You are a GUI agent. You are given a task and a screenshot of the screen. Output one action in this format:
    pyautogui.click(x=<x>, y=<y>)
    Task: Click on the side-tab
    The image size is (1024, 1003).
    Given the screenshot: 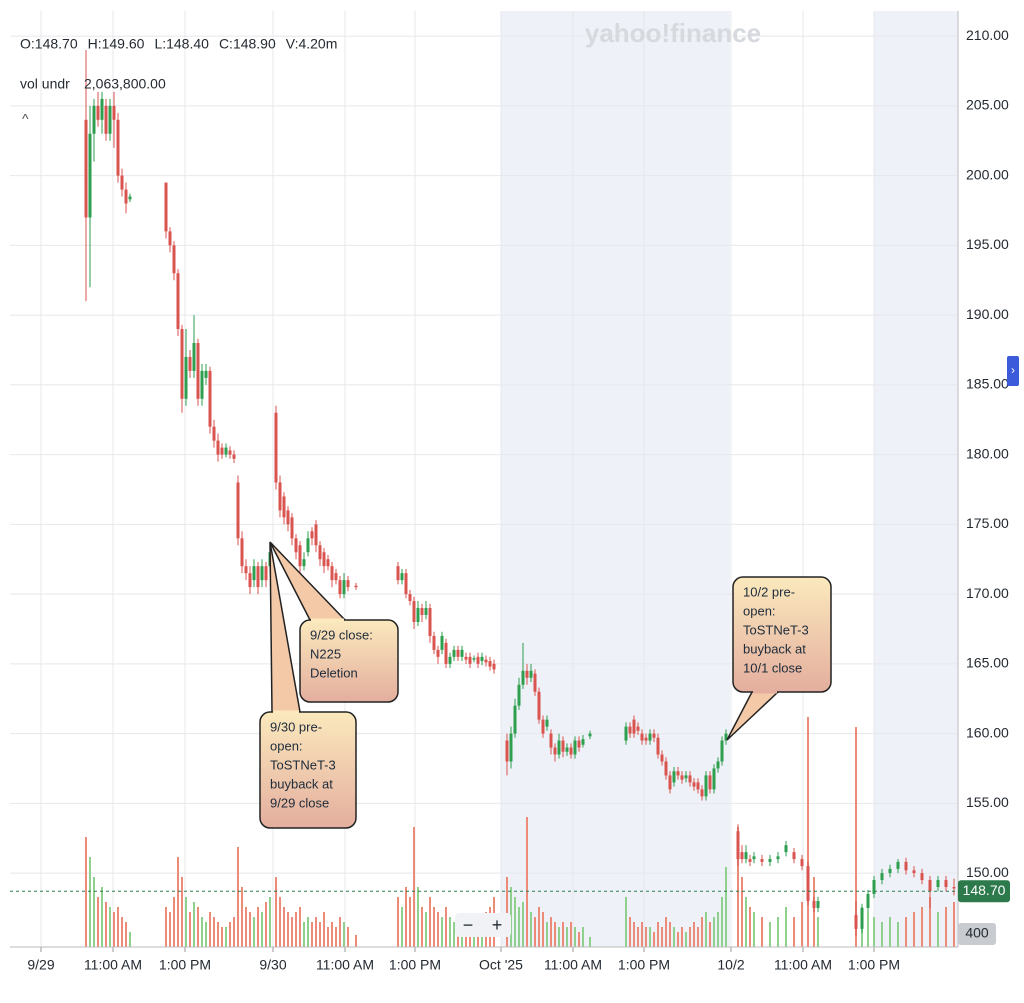 What is the action you would take?
    pyautogui.click(x=1013, y=371)
    